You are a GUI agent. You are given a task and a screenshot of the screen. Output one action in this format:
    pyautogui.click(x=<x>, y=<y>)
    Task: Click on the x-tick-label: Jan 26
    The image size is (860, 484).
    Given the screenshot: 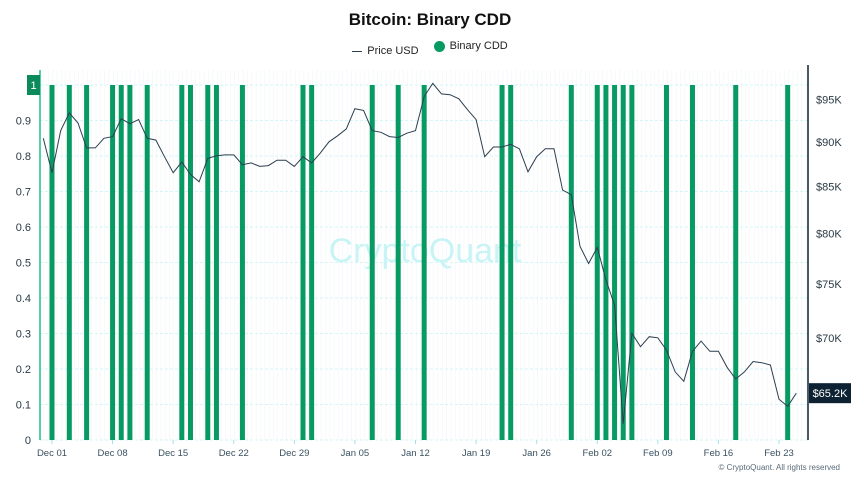 What is the action you would take?
    pyautogui.click(x=536, y=453)
    